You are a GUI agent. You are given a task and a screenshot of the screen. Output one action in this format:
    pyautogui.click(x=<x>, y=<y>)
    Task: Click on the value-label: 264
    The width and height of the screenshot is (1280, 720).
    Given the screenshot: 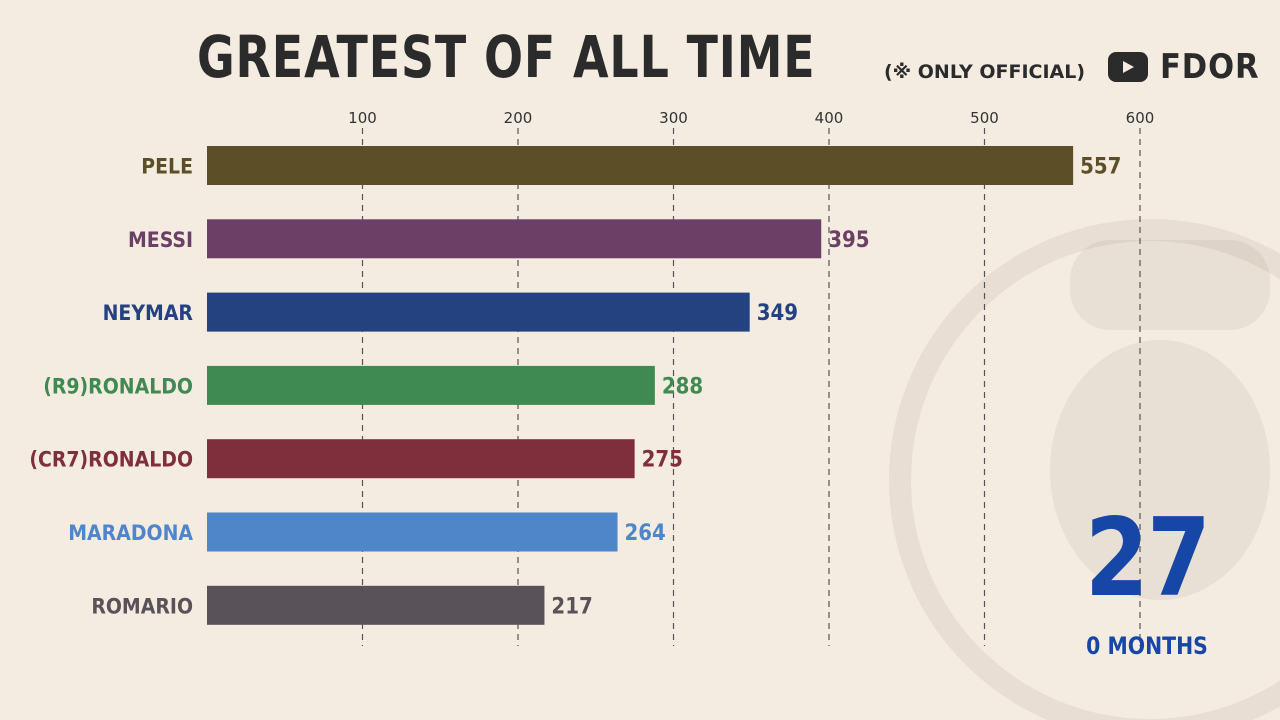 What is the action you would take?
    pyautogui.click(x=645, y=533)
    